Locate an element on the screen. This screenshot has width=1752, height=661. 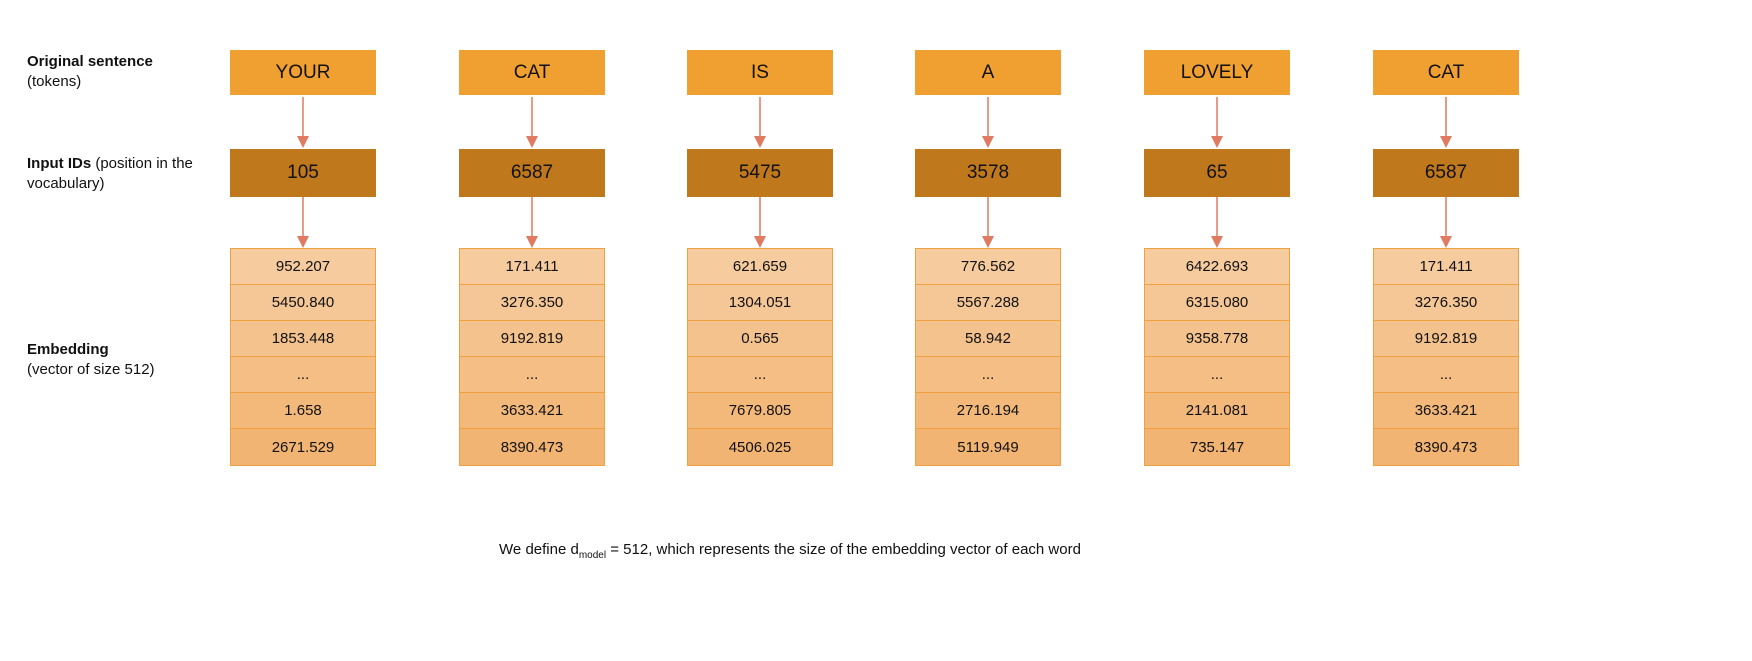
embedding-value: 2671.529 is located at coordinates (303, 447).